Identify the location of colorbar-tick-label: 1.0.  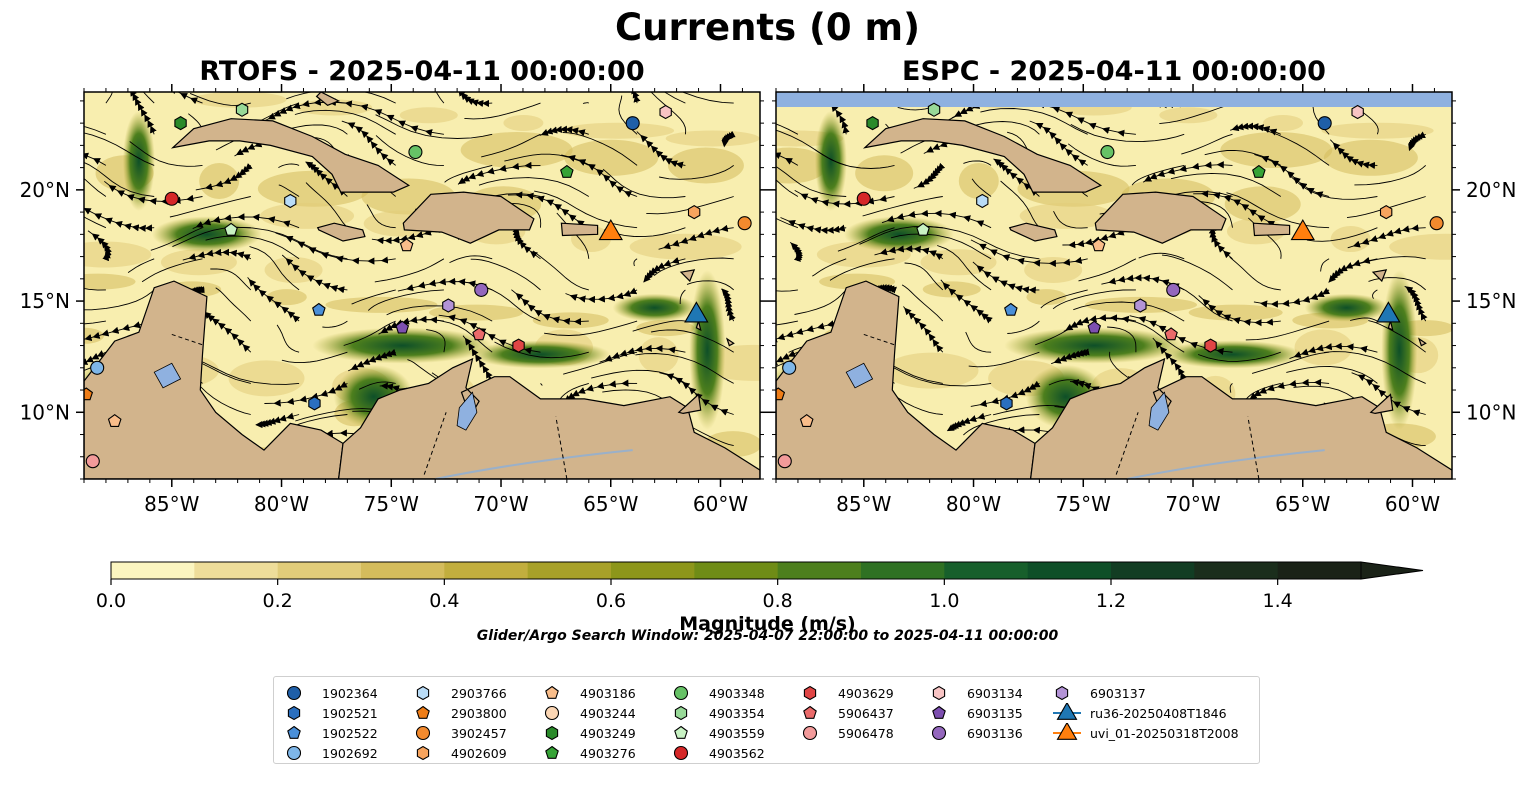
(944, 601).